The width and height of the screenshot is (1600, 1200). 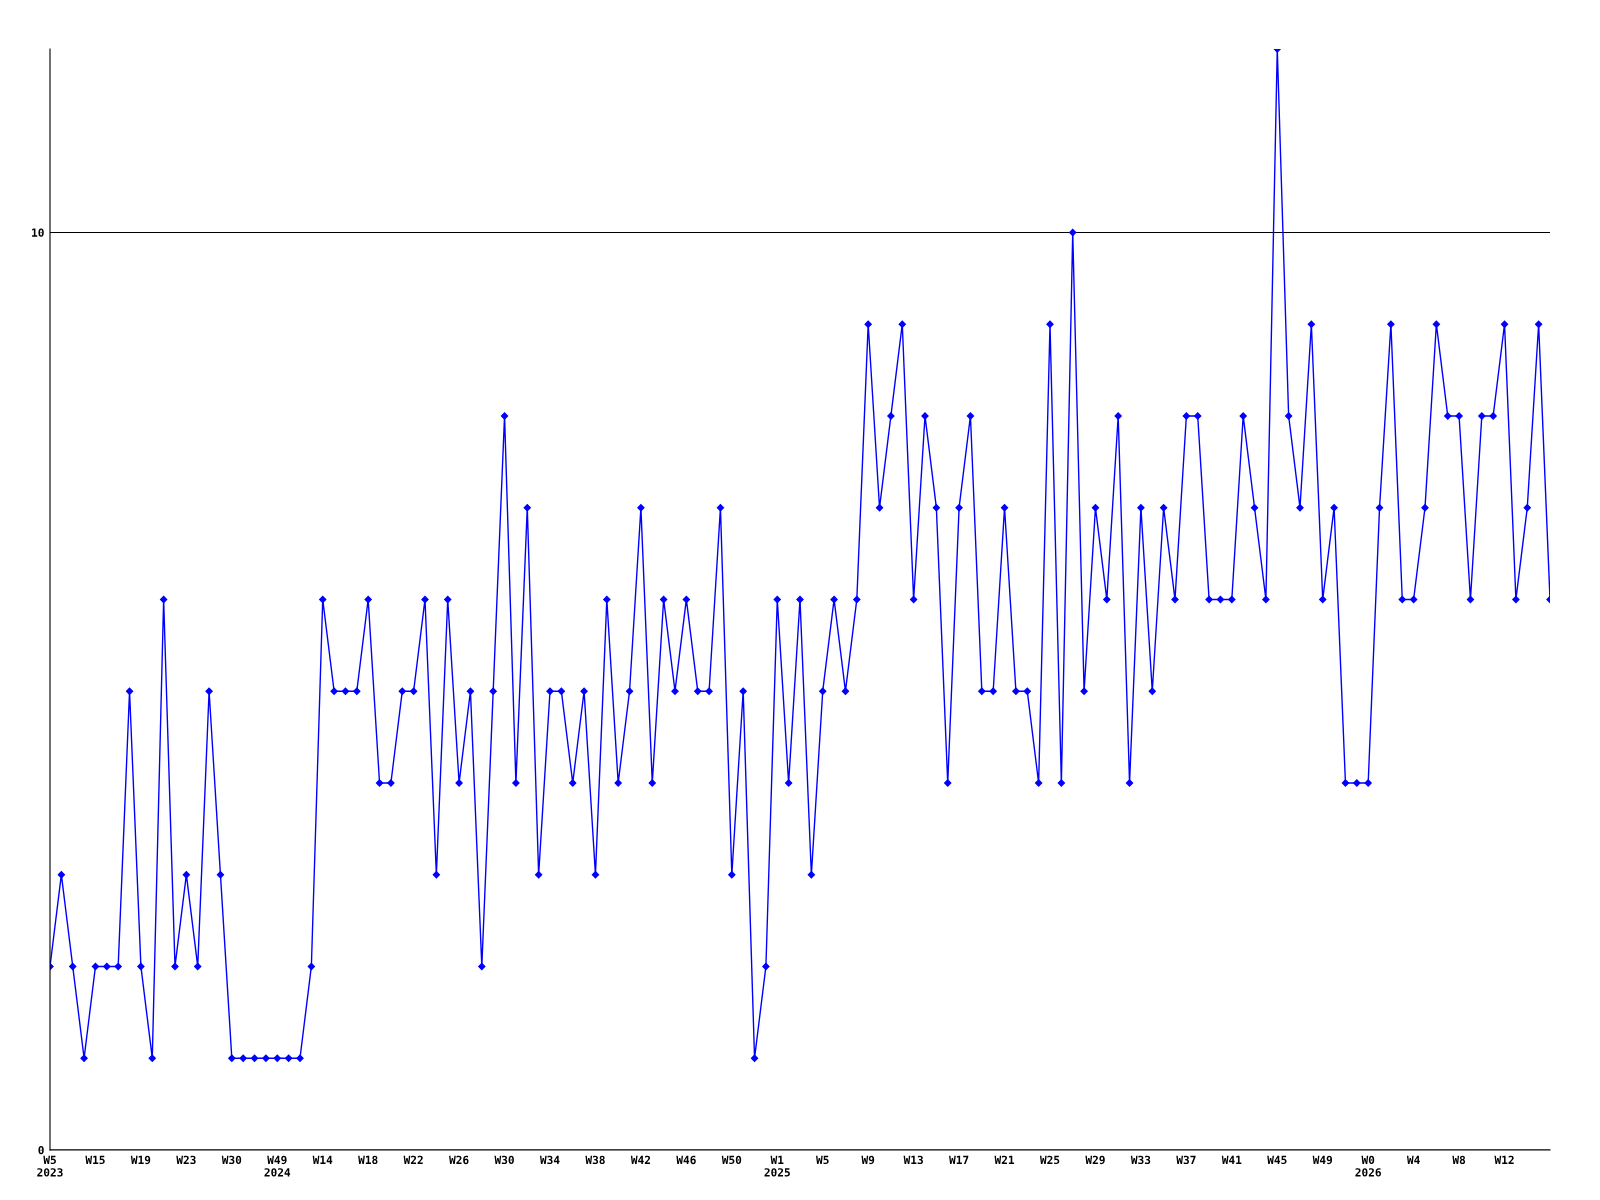 What do you see at coordinates (1140, 1160) in the screenshot?
I see `x-tick-label: W33` at bounding box center [1140, 1160].